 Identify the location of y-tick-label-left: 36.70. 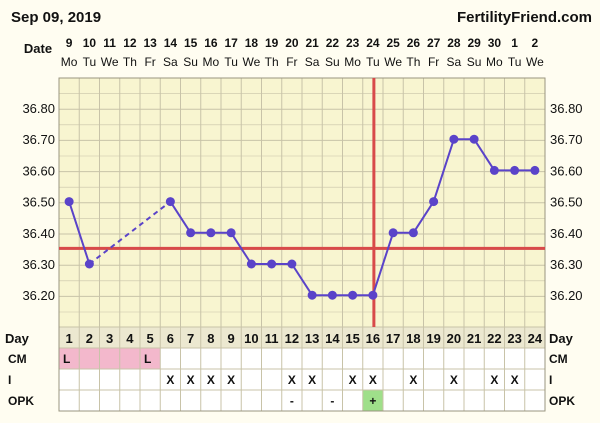
(38, 139).